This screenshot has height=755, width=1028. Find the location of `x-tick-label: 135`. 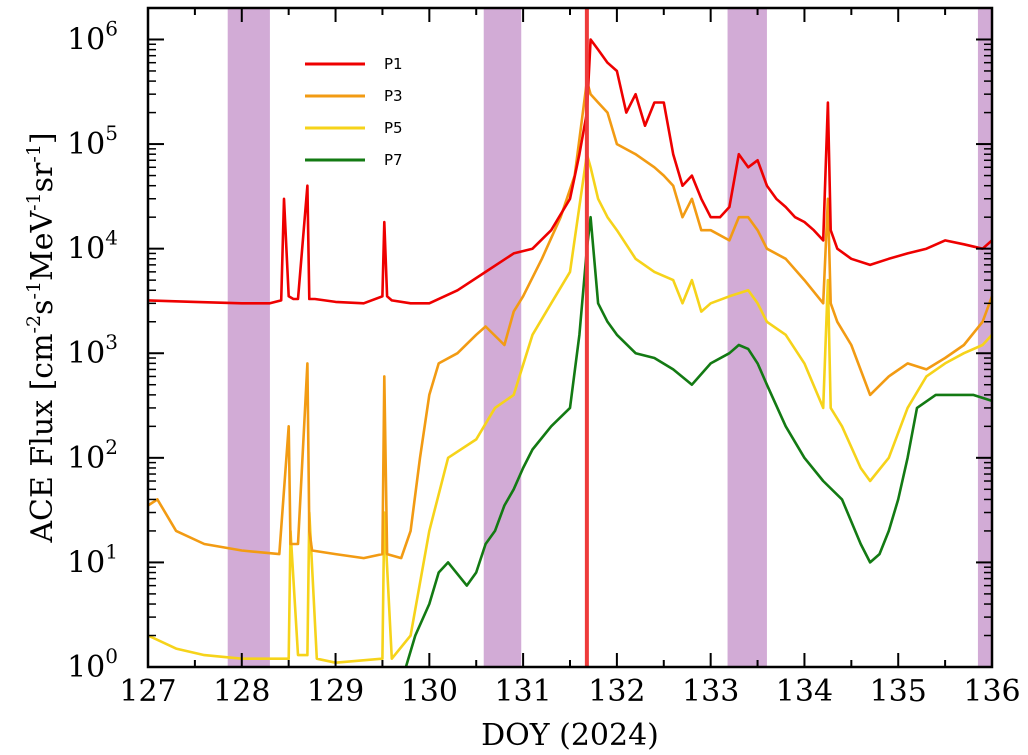

x-tick-label: 135 is located at coordinates (898, 691).